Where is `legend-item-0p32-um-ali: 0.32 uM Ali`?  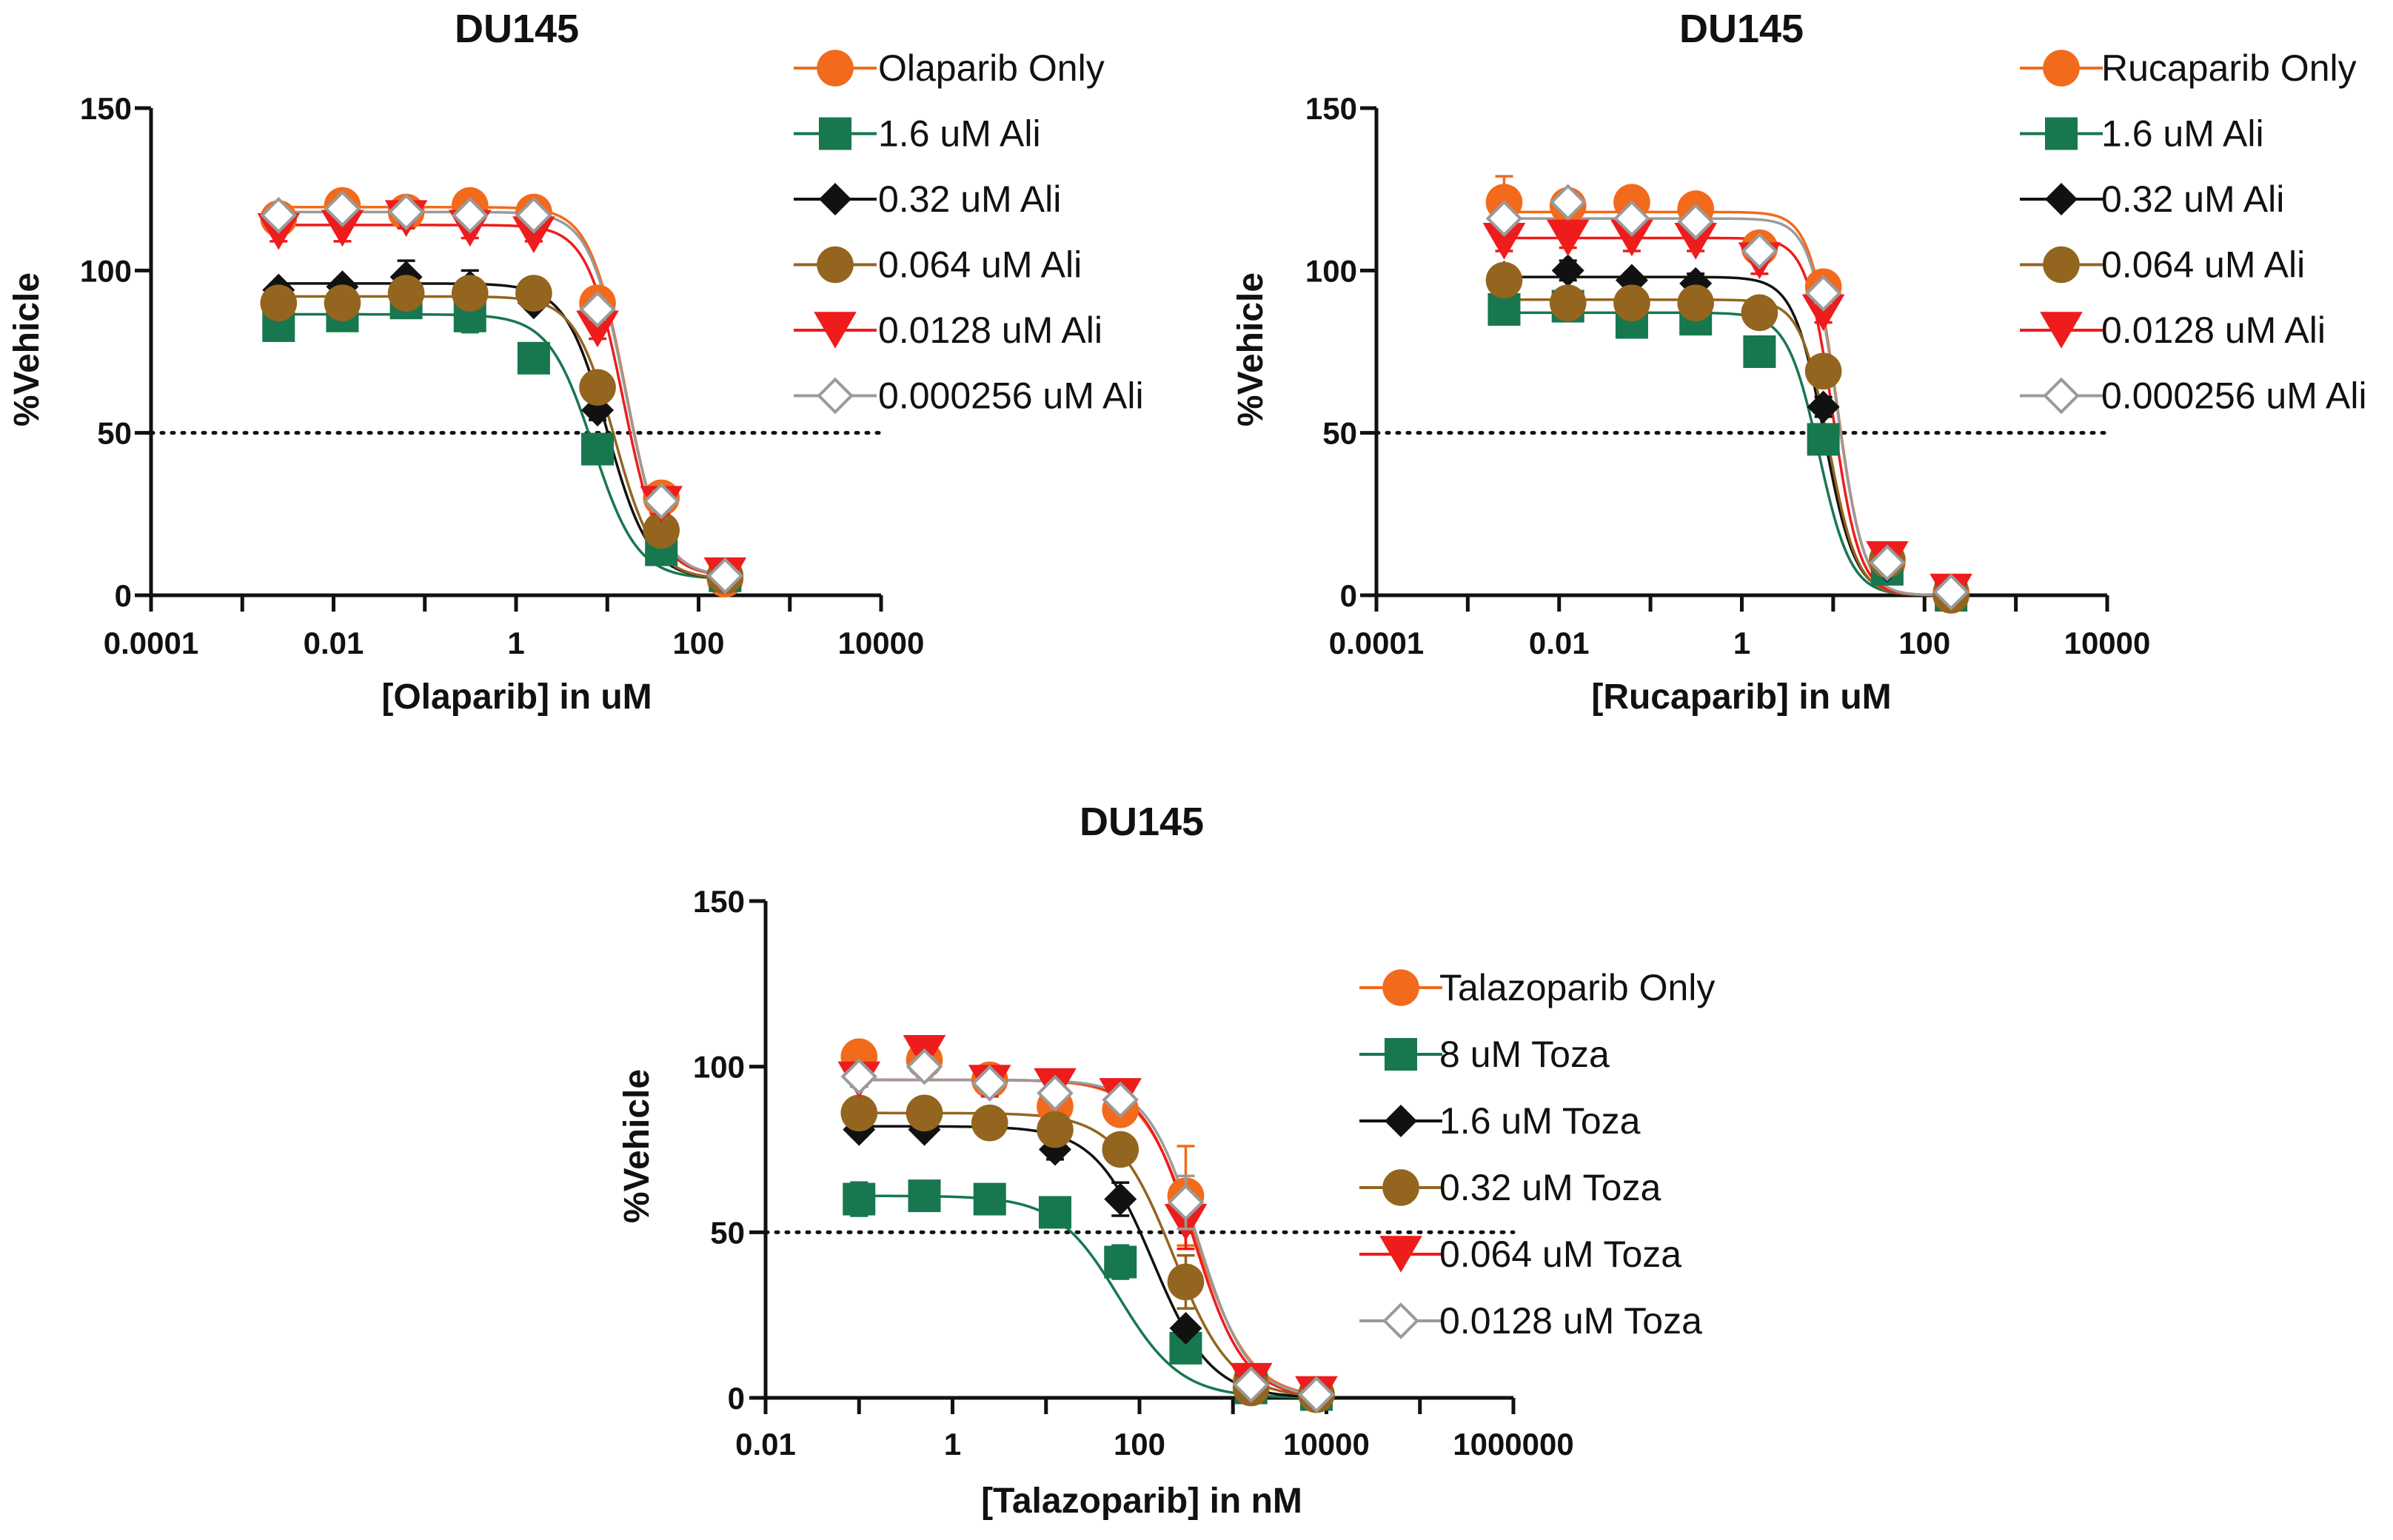 legend-item-0p32-um-ali: 0.32 uM Ali is located at coordinates (927, 199).